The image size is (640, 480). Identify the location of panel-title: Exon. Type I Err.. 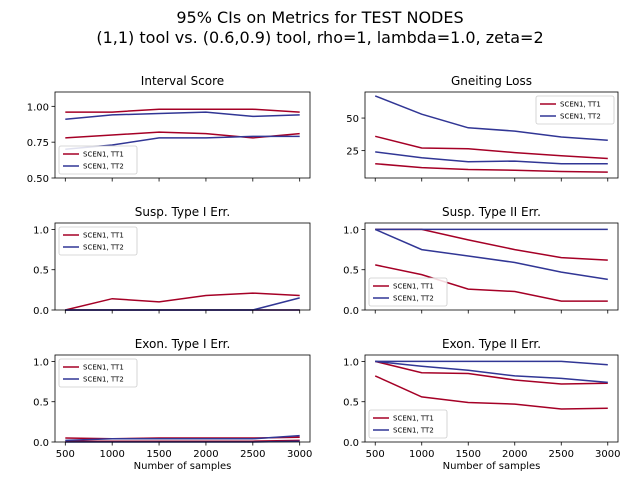
(183, 344).